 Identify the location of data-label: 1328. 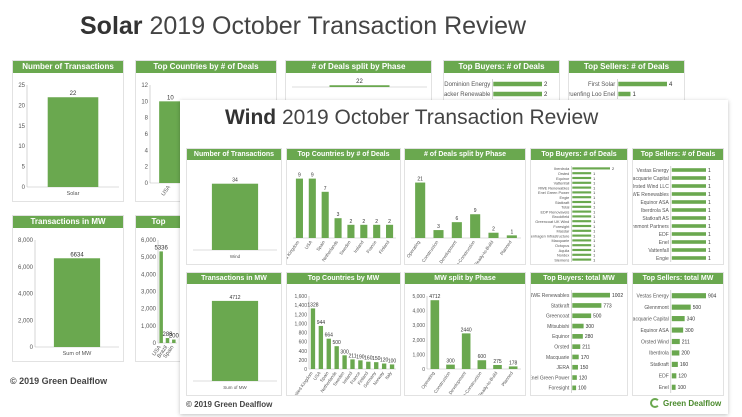
(312, 305).